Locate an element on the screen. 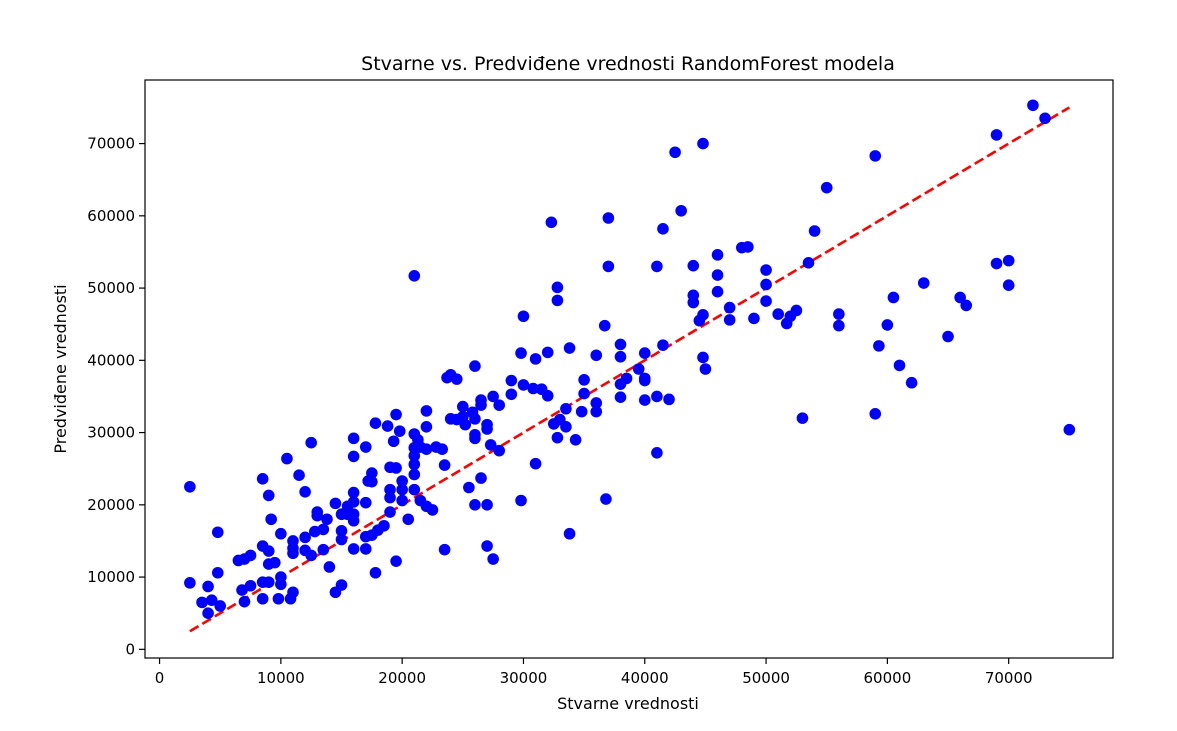  y-tick-label: 50000 is located at coordinates (111, 288).